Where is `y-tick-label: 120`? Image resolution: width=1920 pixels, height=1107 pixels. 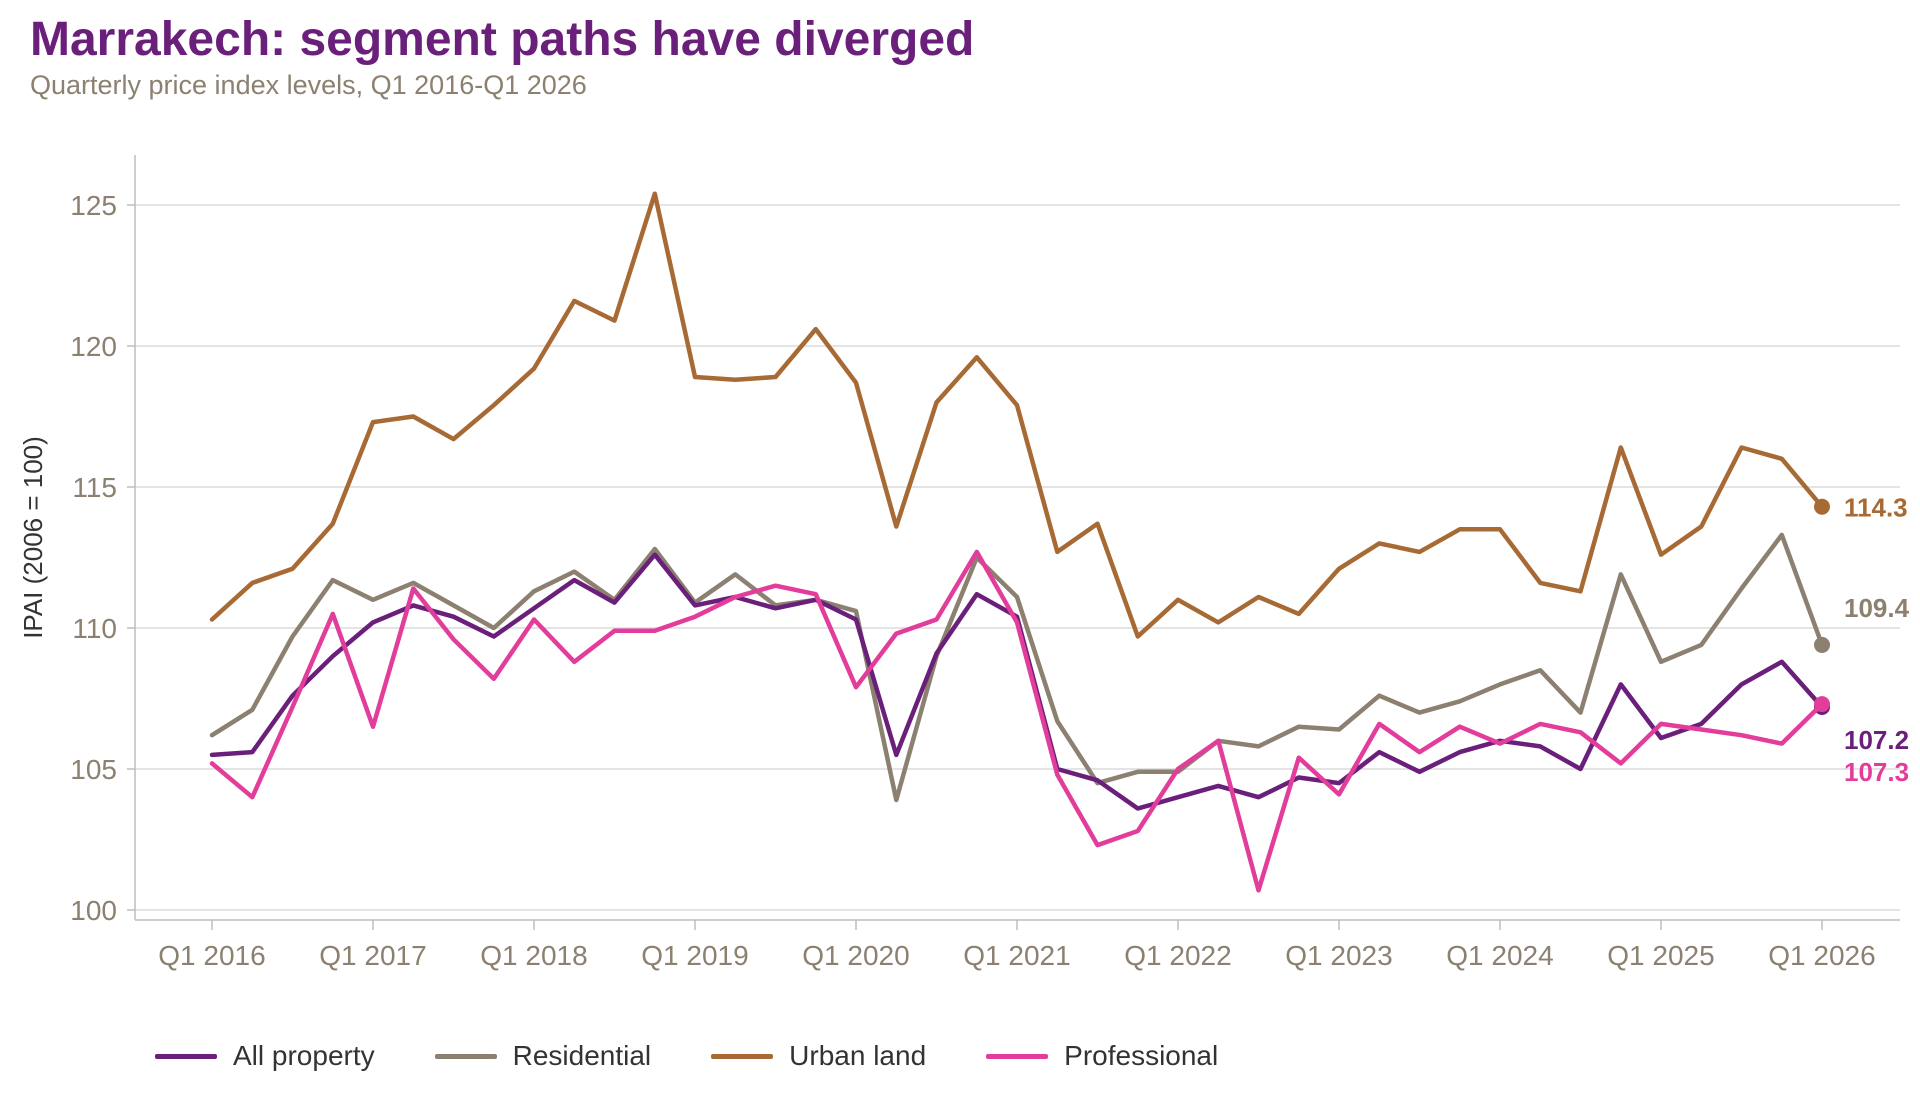
y-tick-label: 120 is located at coordinates (93, 346).